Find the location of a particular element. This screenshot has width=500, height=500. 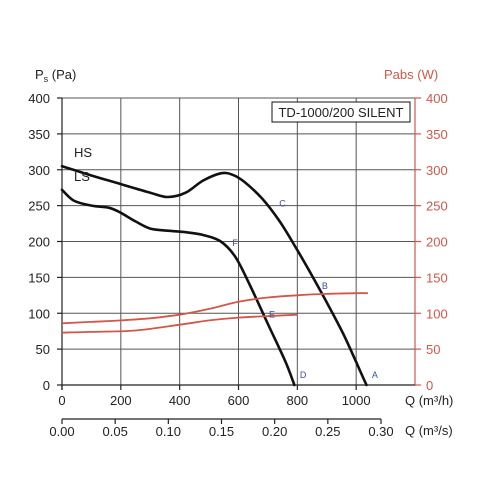

x-tick-label: 200 is located at coordinates (121, 400).